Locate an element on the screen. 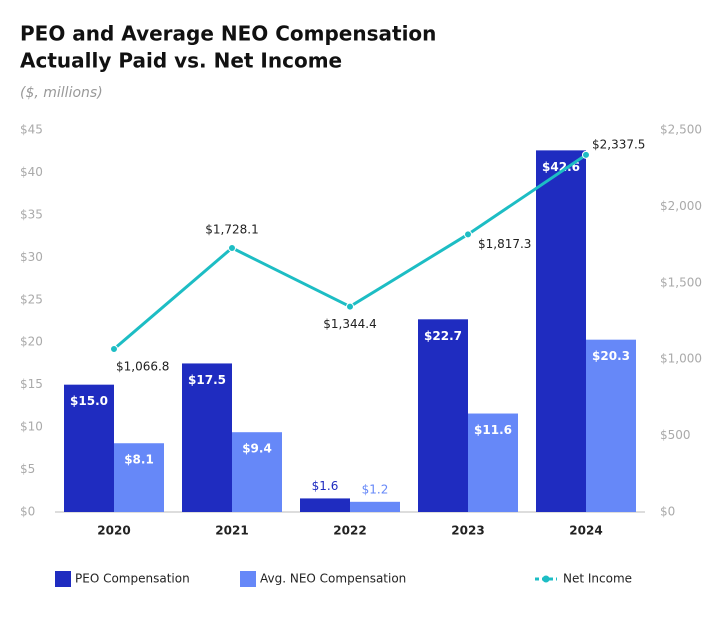  chart-title: Actually Paid vs. Net Income is located at coordinates (181, 61).